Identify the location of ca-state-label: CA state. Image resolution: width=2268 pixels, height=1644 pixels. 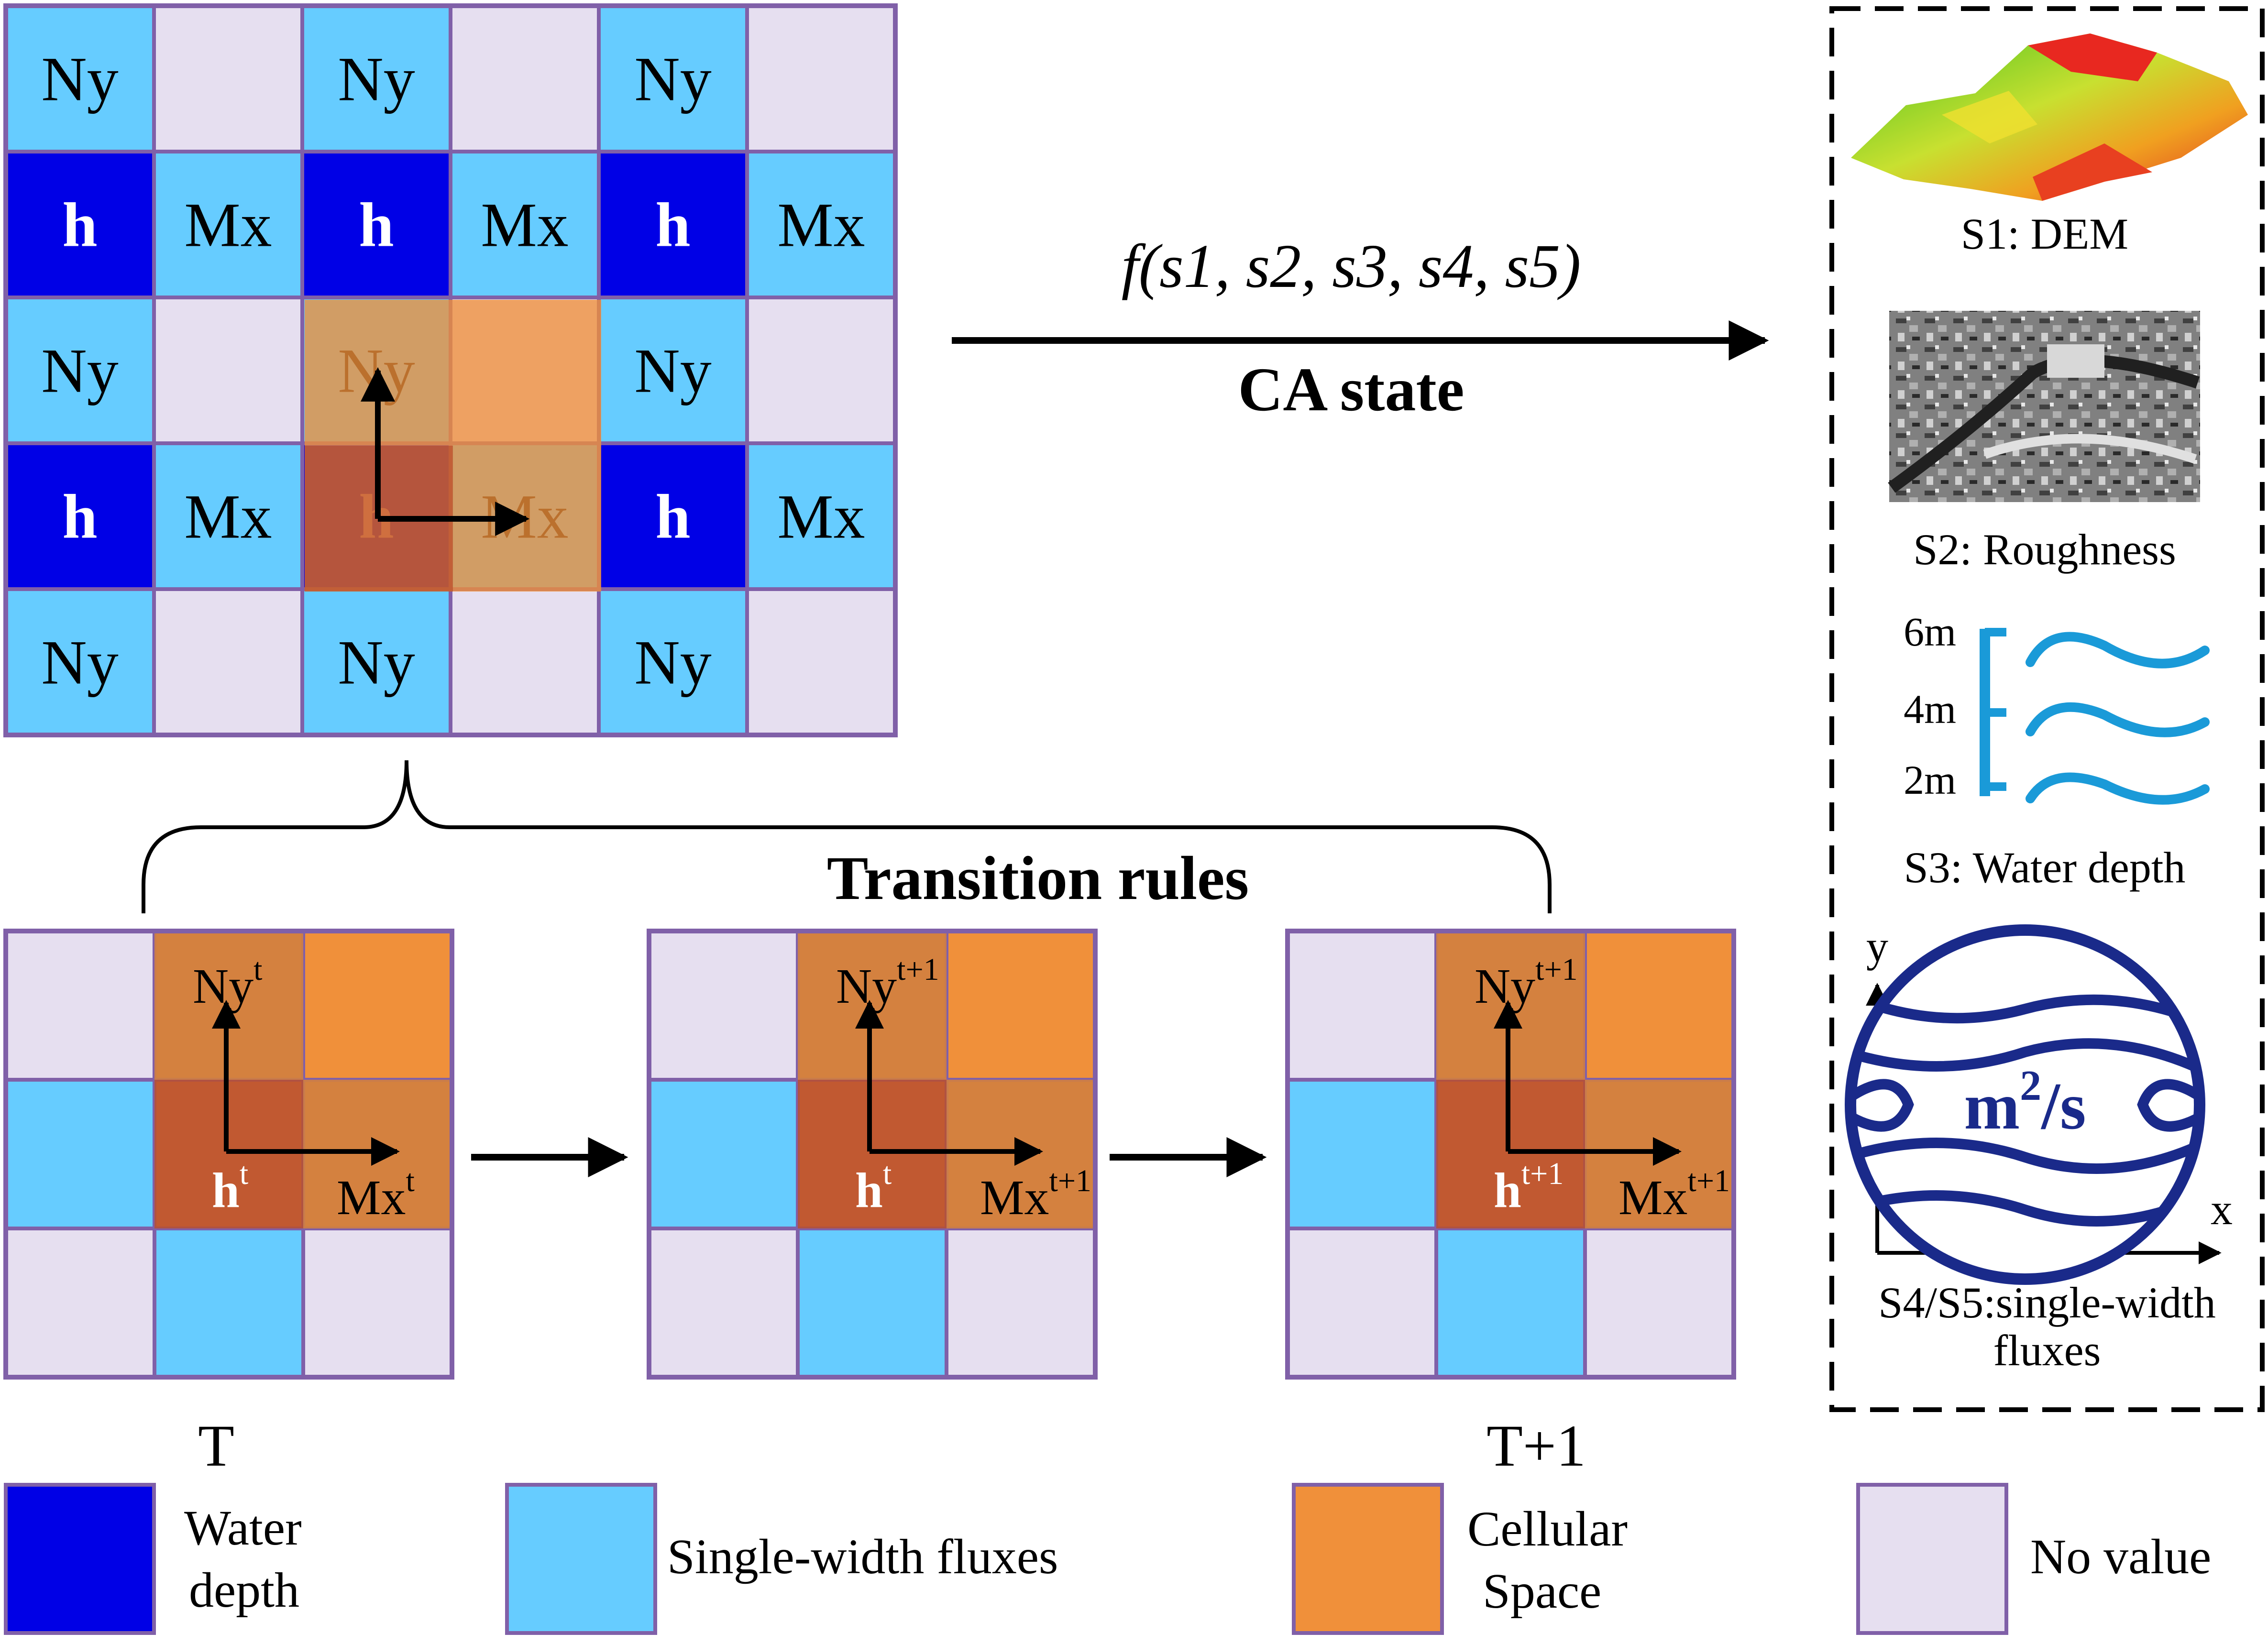
(1351, 389).